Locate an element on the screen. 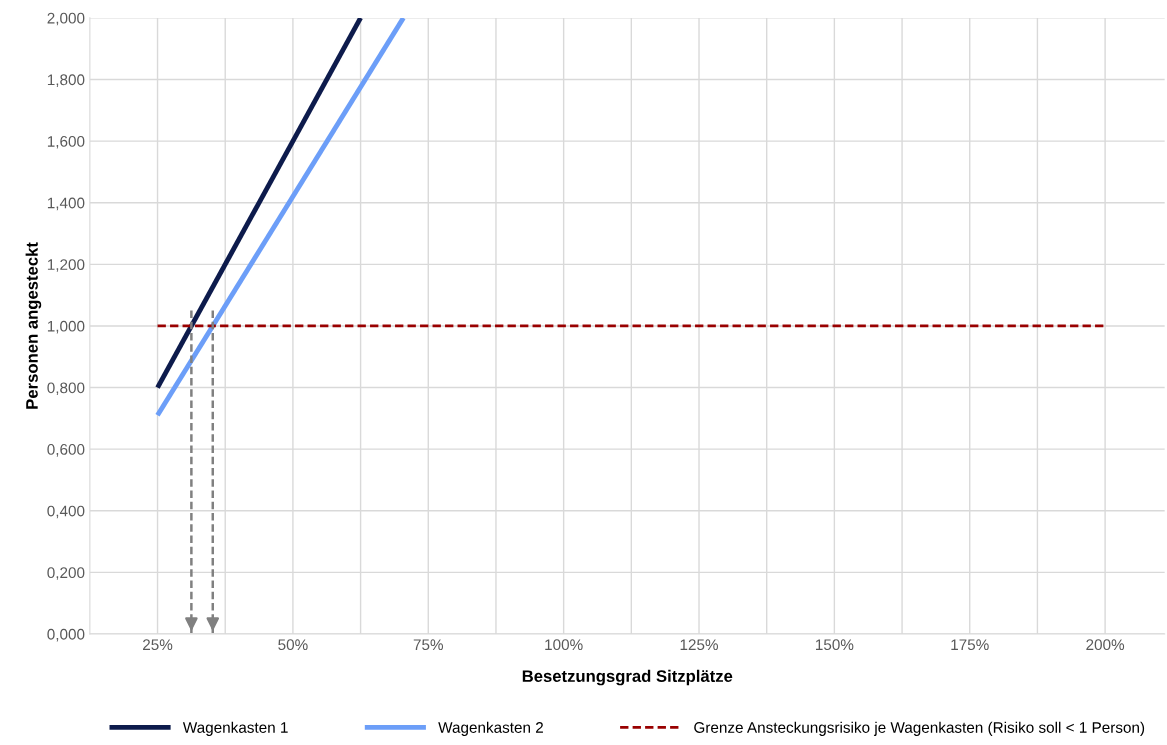  x-tick-label: 150% is located at coordinates (835, 645).